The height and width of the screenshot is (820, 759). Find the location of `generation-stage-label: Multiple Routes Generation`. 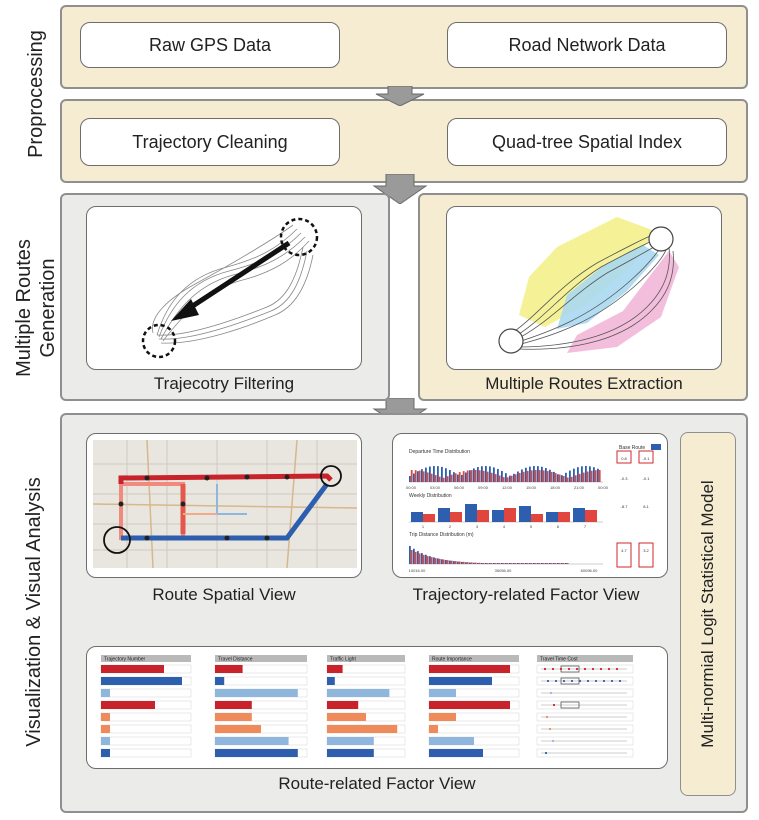

generation-stage-label: Multiple Routes Generation is located at coordinates (36, 308).